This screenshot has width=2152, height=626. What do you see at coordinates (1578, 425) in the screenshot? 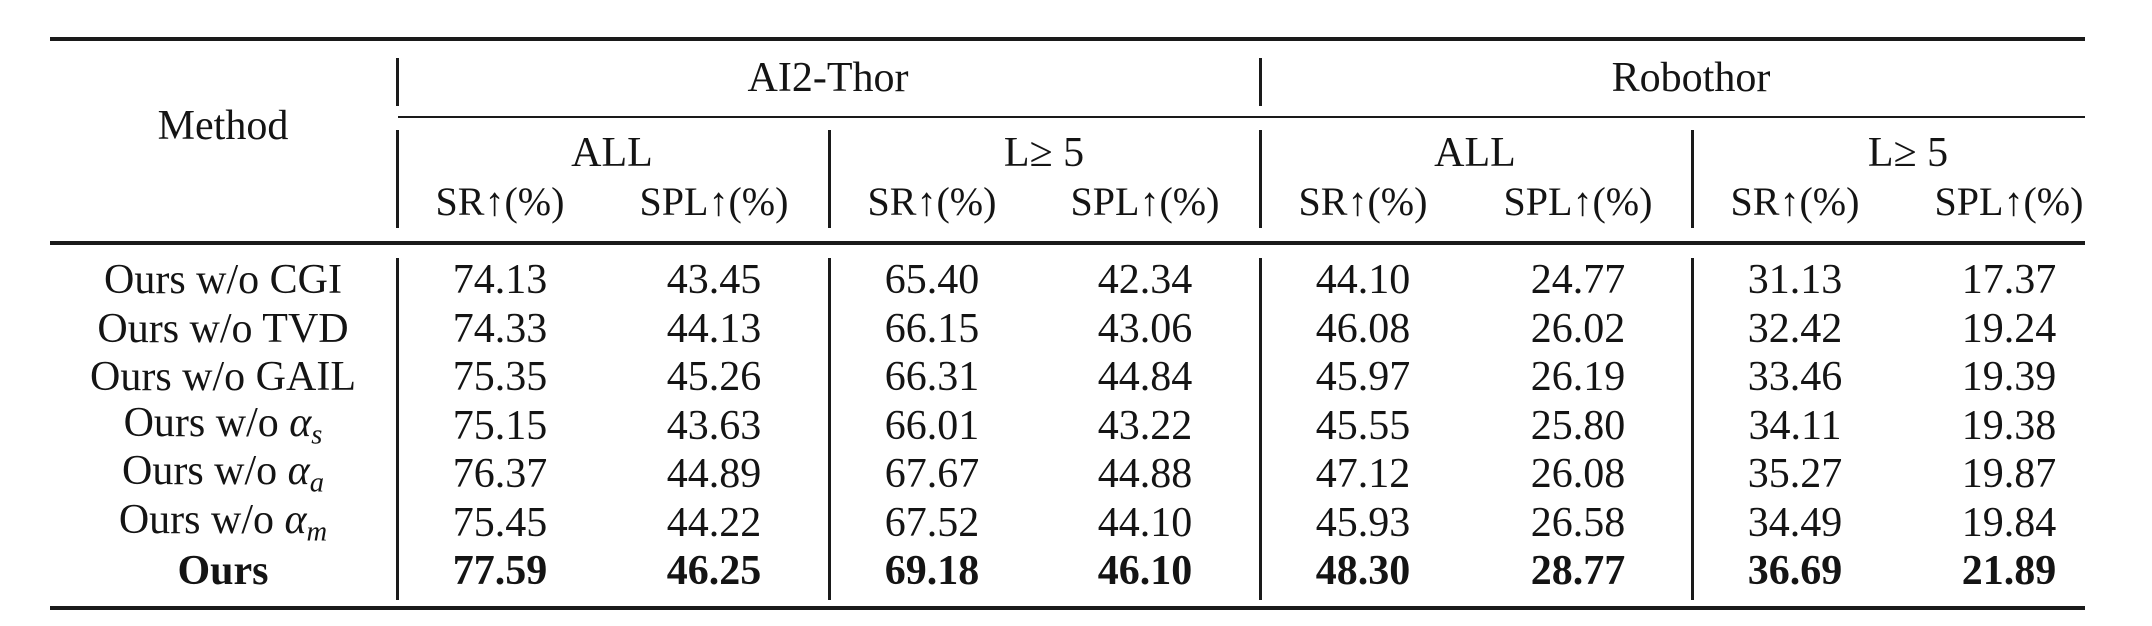
I see `value-cell: 25.80` at bounding box center [1578, 425].